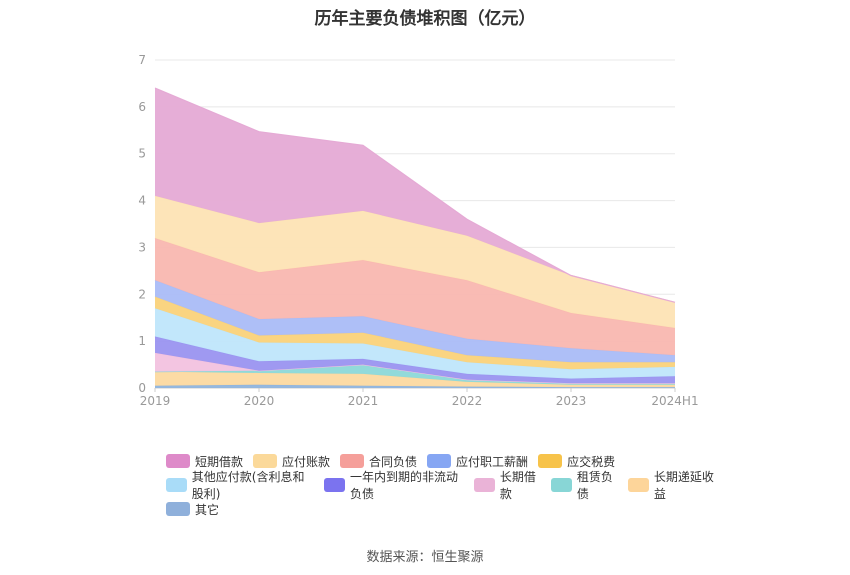  I want to click on legend-item: 应付账款, so click(291, 461).